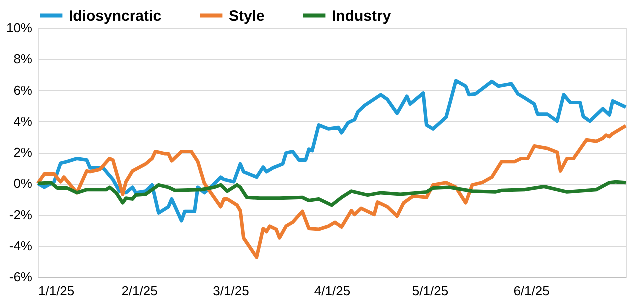 The width and height of the screenshot is (640, 302). I want to click on y-tick-label: 6%, so click(23, 90).